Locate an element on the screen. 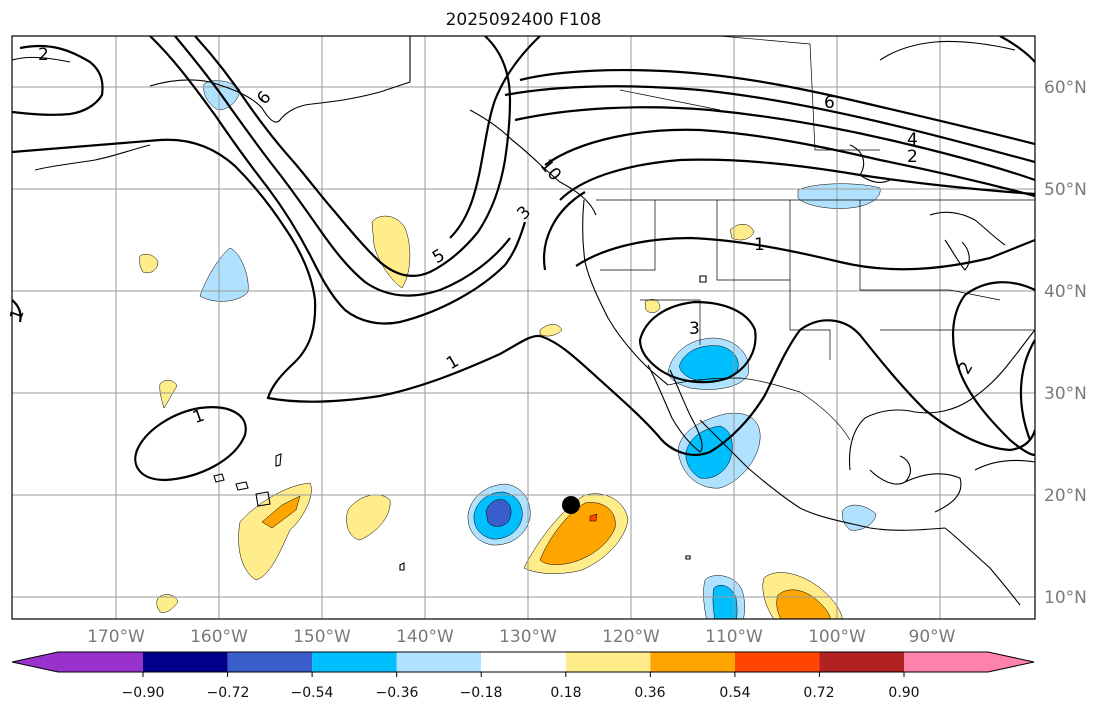 The height and width of the screenshot is (712, 1105). colorbar-label: −0.18 is located at coordinates (481, 693).